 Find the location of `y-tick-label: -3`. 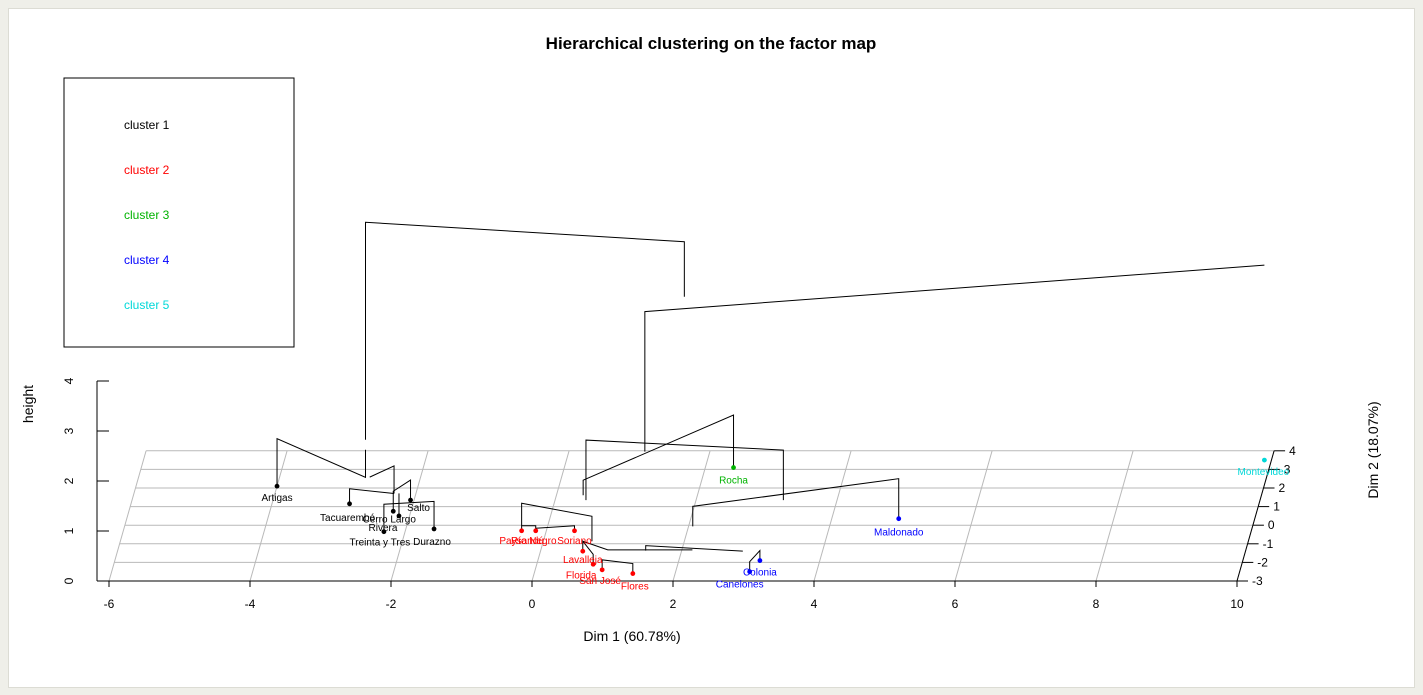

y-tick-label: -3 is located at coordinates (1257, 581).